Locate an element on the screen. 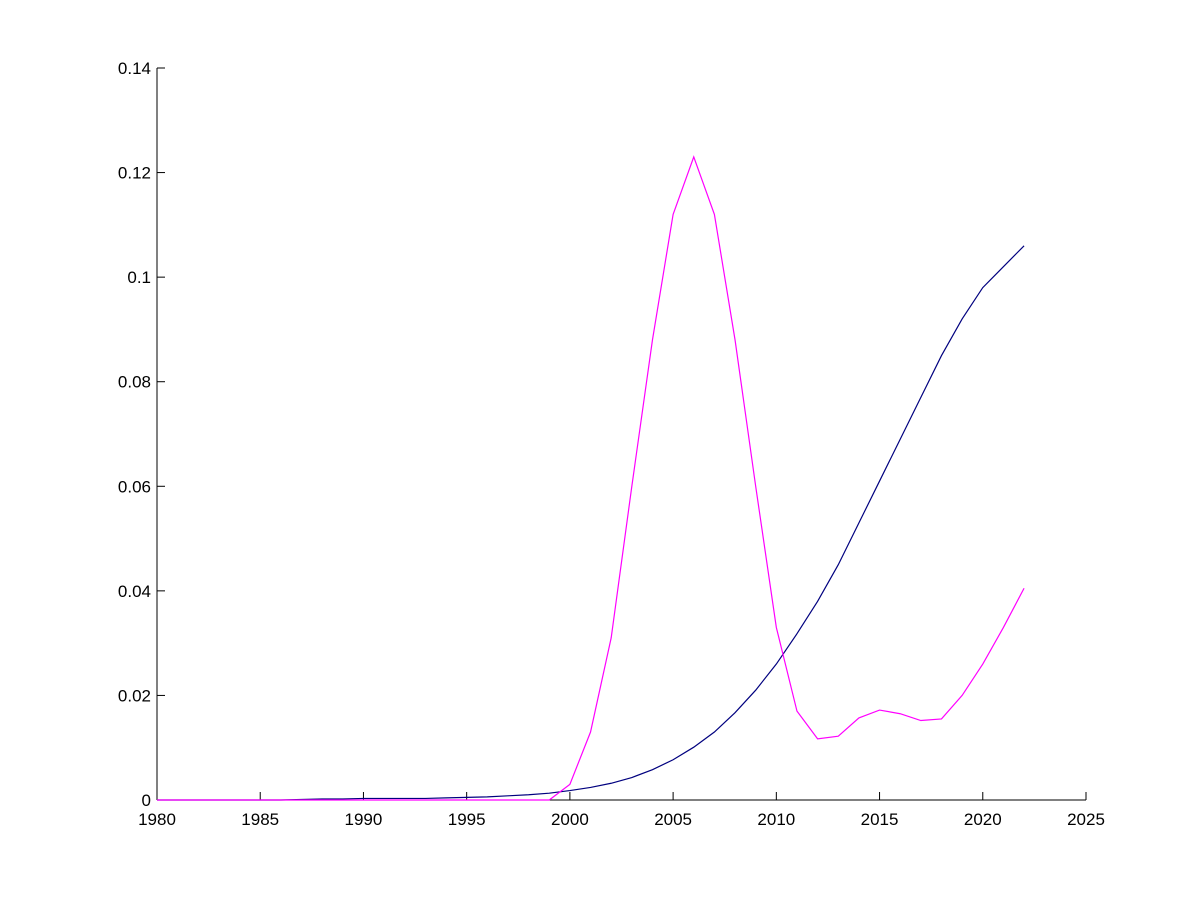  x-tick-label: 2015 is located at coordinates (880, 819).